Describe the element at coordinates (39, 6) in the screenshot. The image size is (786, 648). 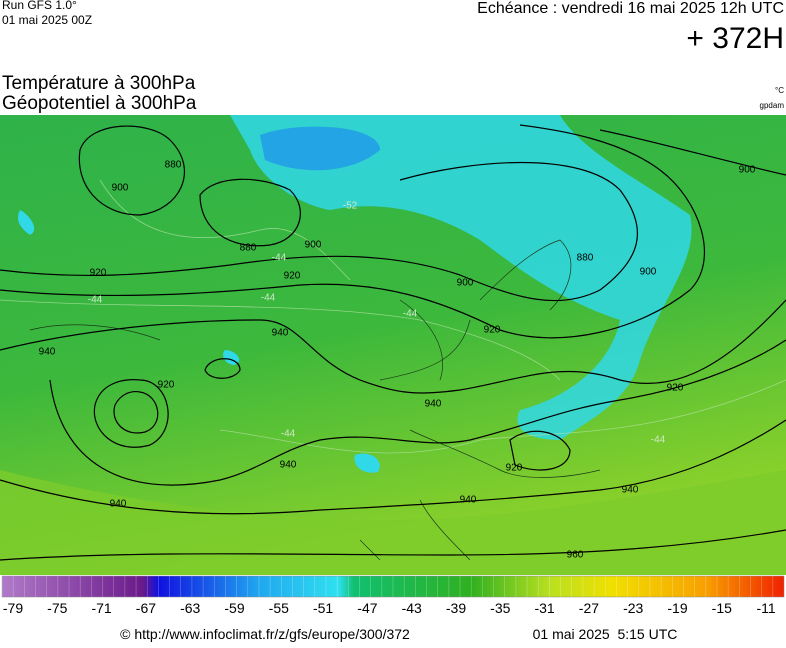
I see `run: Run GFS 1.0°` at that location.